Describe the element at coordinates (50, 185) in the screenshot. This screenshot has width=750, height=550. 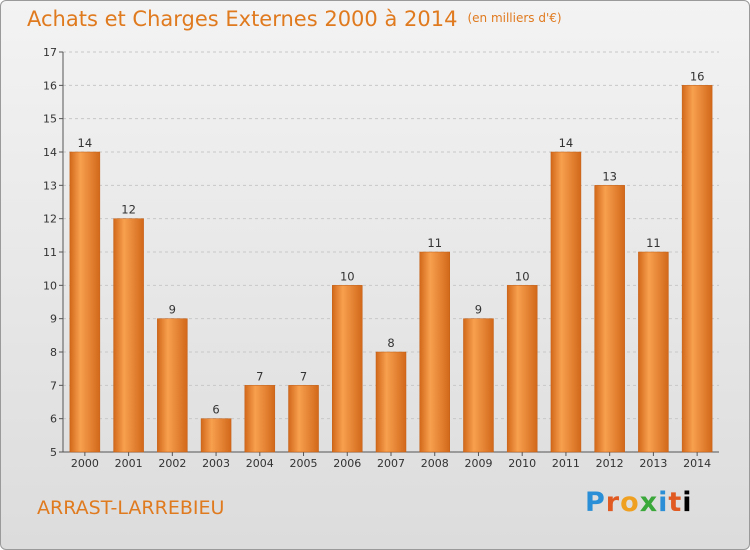
I see `y-tick-label: 13` at that location.